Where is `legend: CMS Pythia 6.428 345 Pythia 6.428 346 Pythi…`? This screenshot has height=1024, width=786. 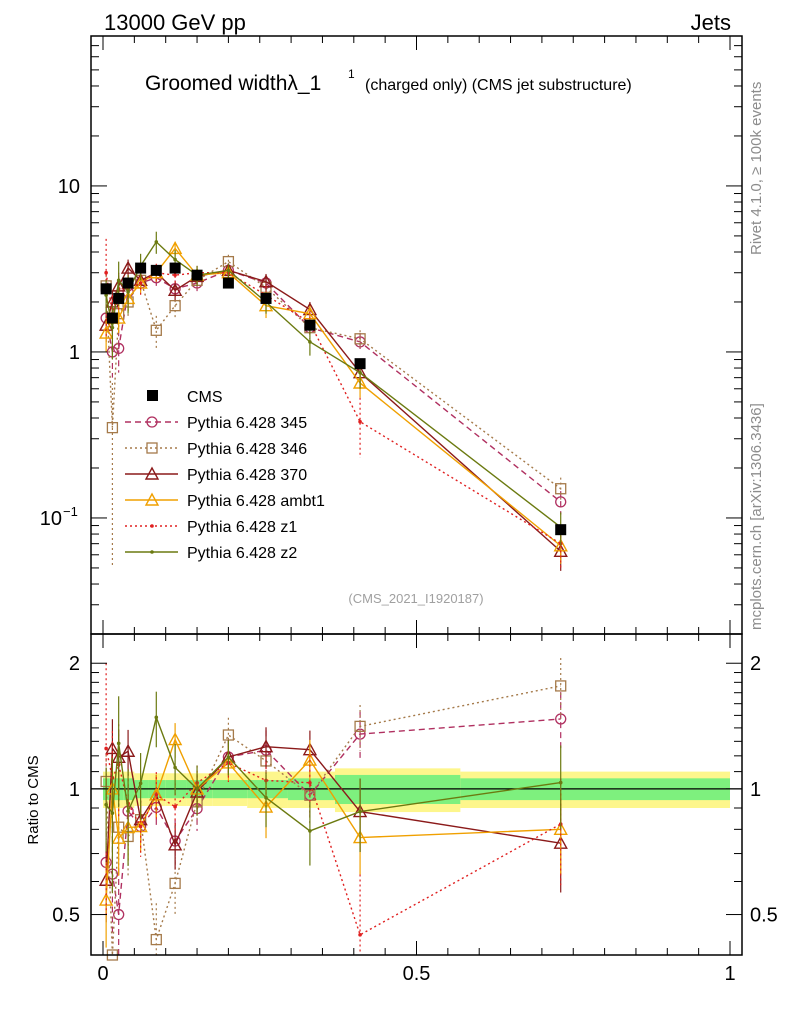 legend: CMS Pythia 6.428 345 Pythia 6.428 346 Pythi… is located at coordinates (225, 475).